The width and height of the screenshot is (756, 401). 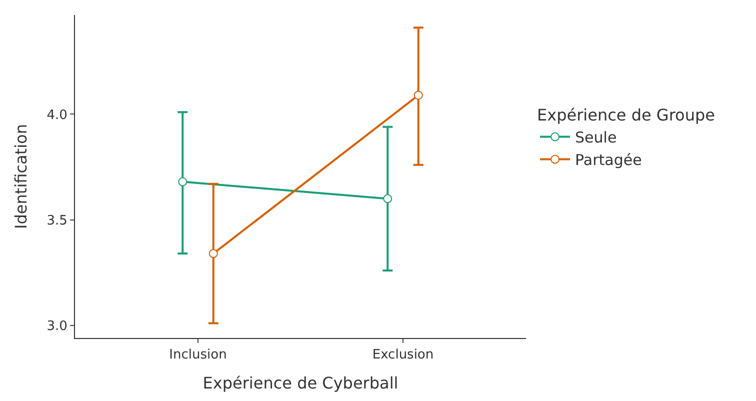 What do you see at coordinates (57, 220) in the screenshot?
I see `y-tick-label: 3.5` at bounding box center [57, 220].